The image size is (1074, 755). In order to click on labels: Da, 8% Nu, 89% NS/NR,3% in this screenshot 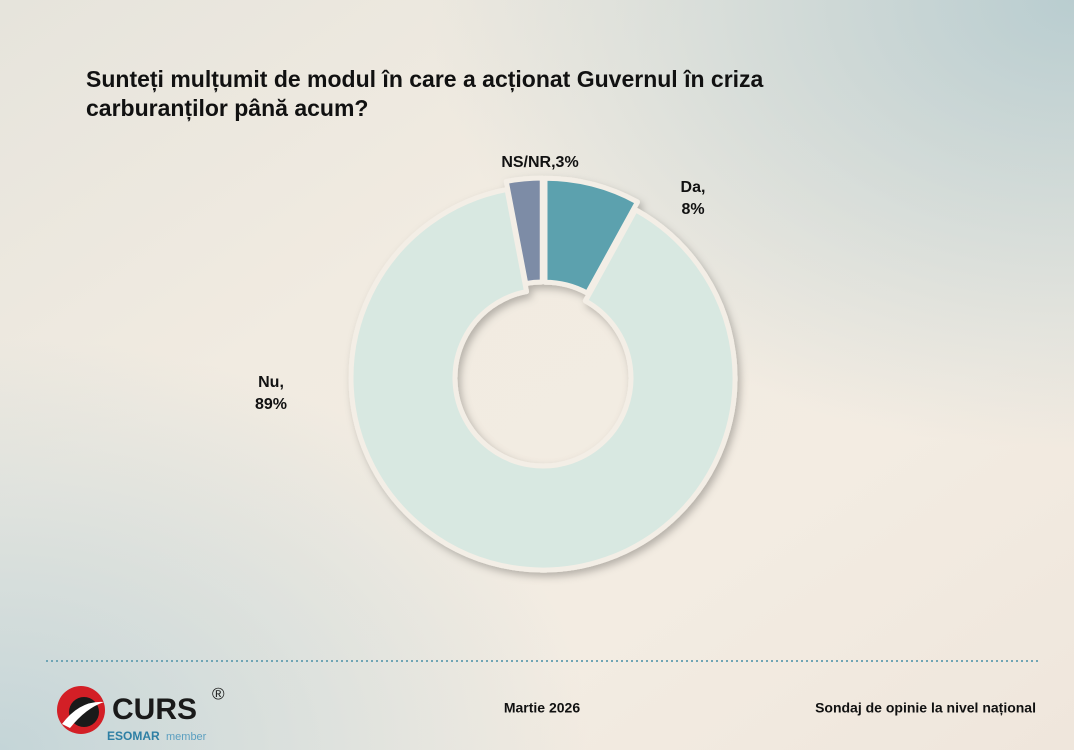, I will do `click(480, 283)`.